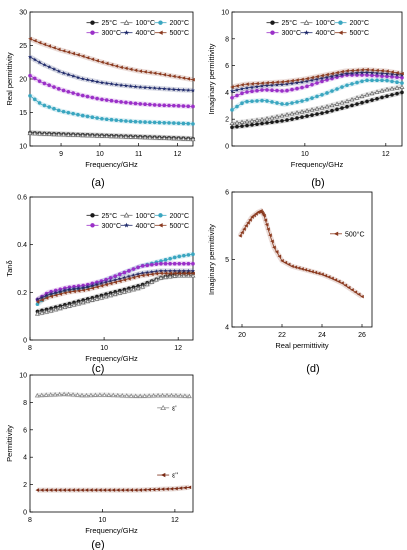  I want to click on plot-frame, so click(111, 268).